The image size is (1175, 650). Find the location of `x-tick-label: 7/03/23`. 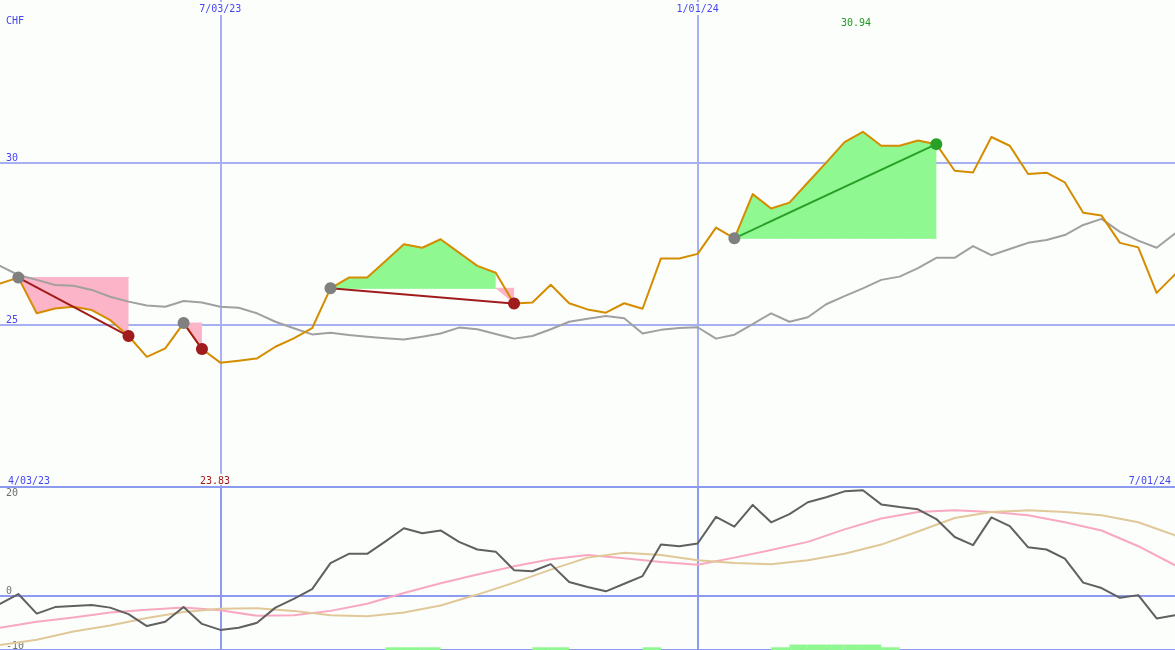

x-tick-label: 7/03/23 is located at coordinates (220, 8).